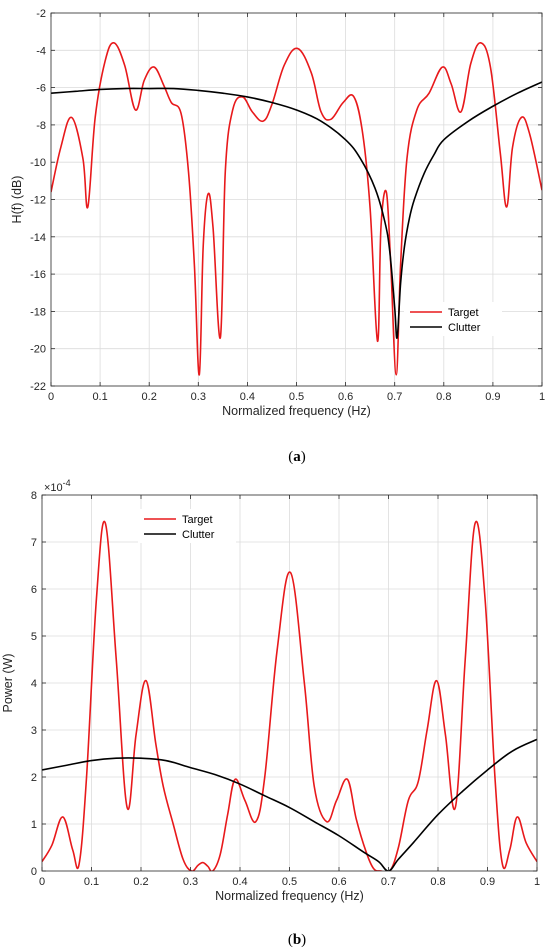 Image resolution: width=550 pixels, height=952 pixels. I want to click on panel-a-y-tick-label: -8, so click(41, 126).